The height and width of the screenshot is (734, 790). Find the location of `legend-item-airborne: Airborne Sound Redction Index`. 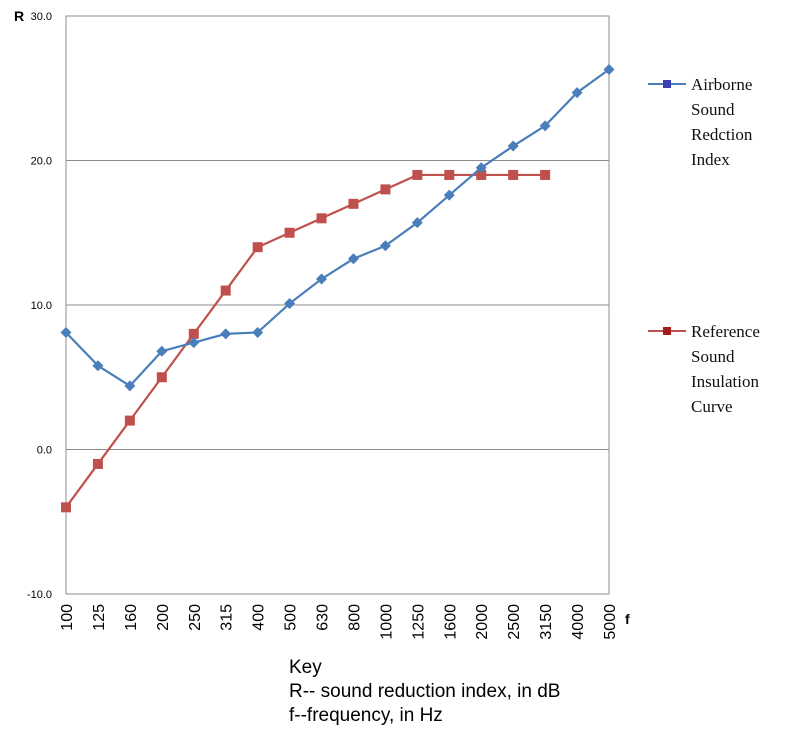

legend-item-airborne: Airborne Sound Redction Index is located at coordinates (700, 122).